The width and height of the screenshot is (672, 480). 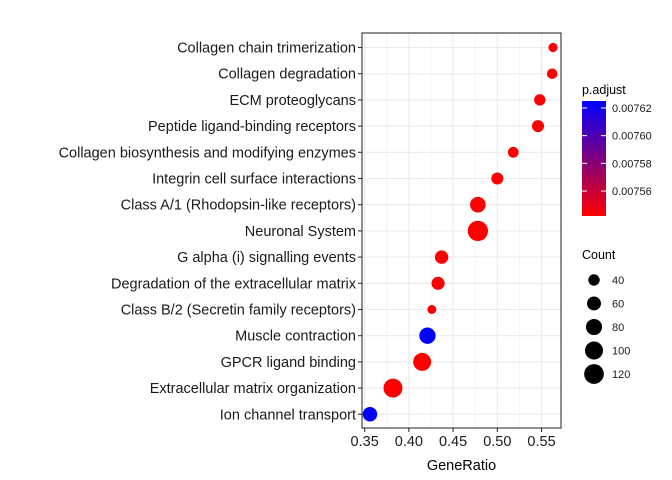 What do you see at coordinates (234, 284) in the screenshot?
I see `y-tick-label: Degradation of the extracellular matrix` at bounding box center [234, 284].